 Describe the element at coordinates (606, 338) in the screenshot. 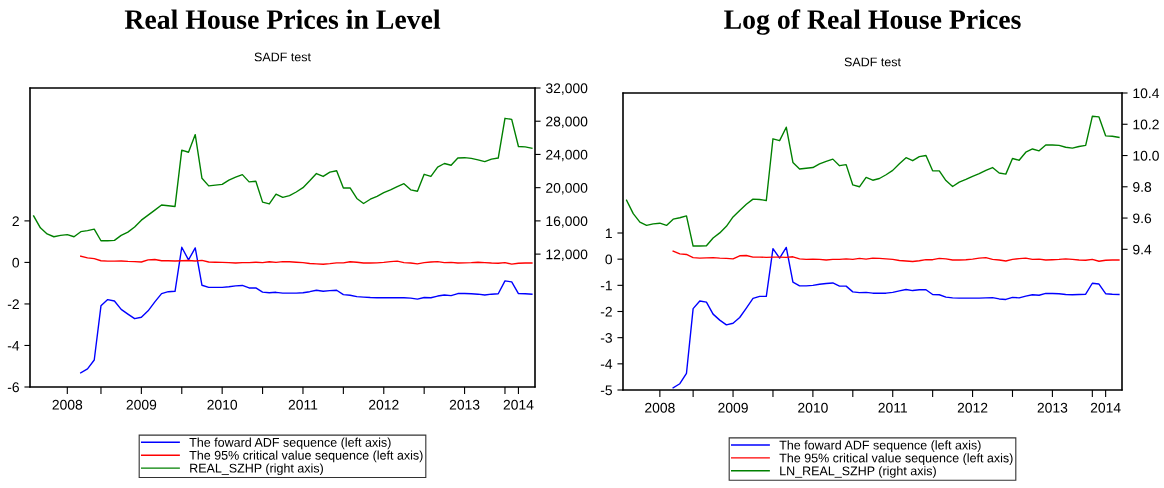

I see `y-tick-label: -3` at that location.